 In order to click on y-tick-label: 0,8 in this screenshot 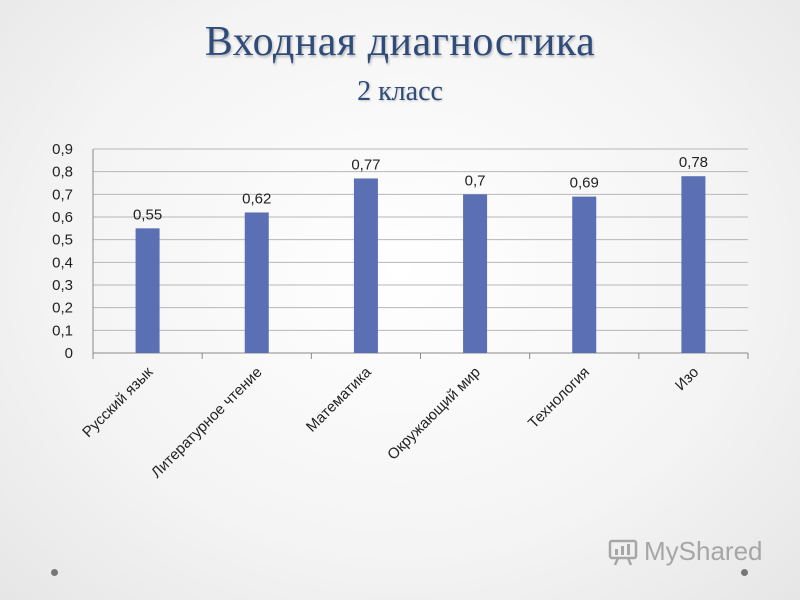, I will do `click(62, 172)`.